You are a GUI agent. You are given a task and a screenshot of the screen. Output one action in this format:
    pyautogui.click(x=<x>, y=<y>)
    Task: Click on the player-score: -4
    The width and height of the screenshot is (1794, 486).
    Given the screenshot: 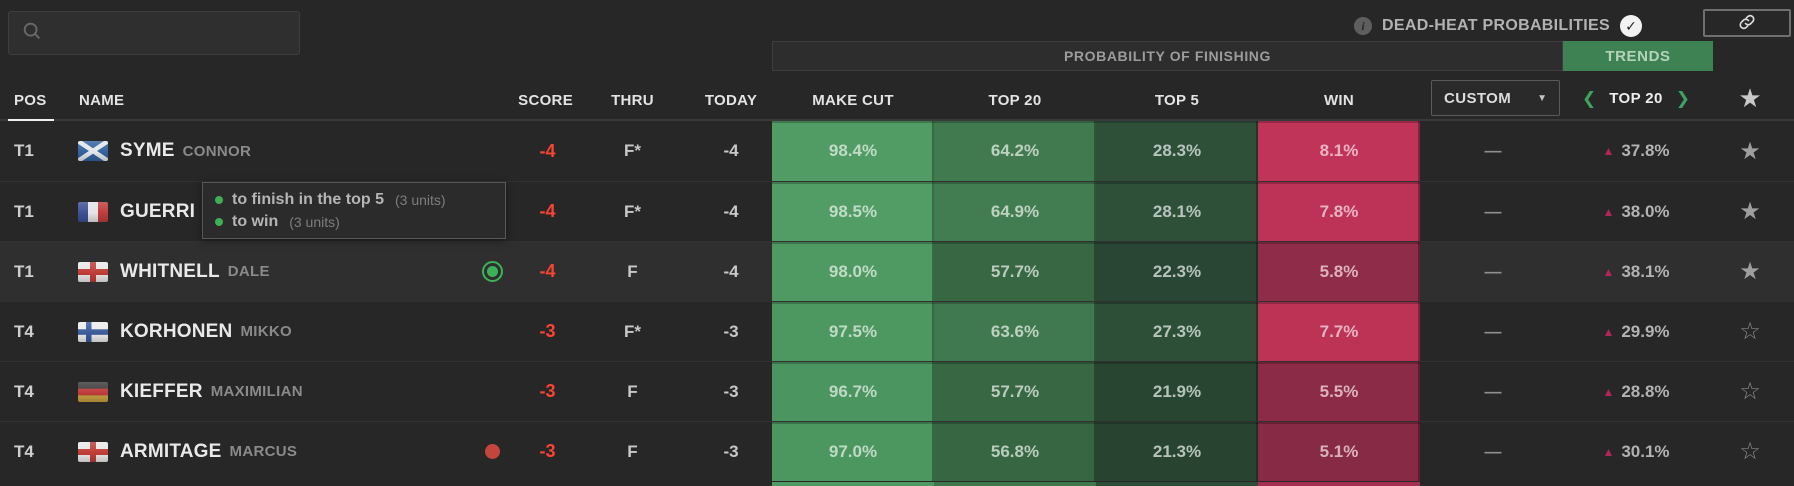 What is the action you would take?
    pyautogui.click(x=547, y=271)
    